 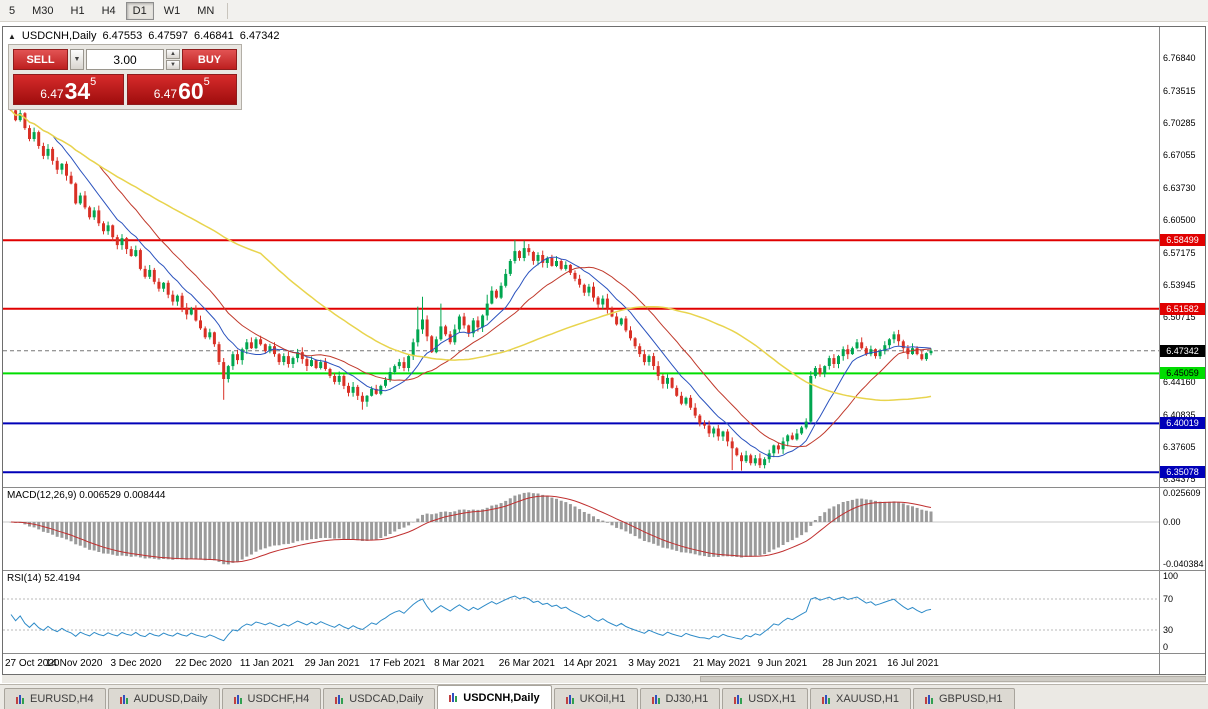 What do you see at coordinates (165, 94) in the screenshot?
I see `buy-price-prefix: 6.47` at bounding box center [165, 94].